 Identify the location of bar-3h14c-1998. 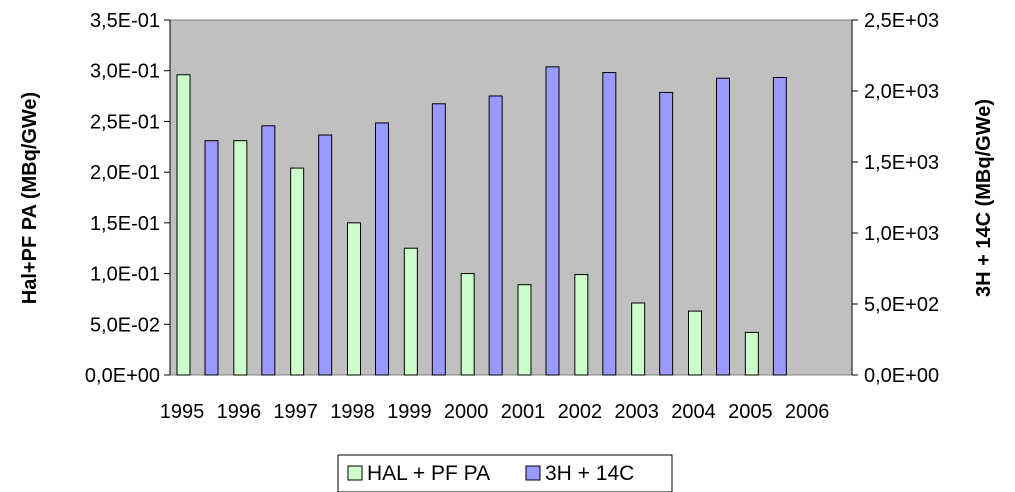
(382, 249).